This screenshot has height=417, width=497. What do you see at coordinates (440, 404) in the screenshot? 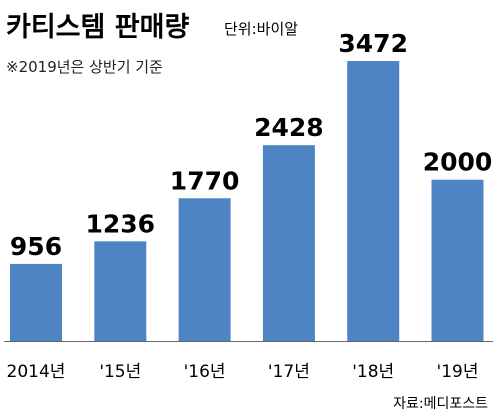
I see `source-label: 자료:메디포스트` at bounding box center [440, 404].